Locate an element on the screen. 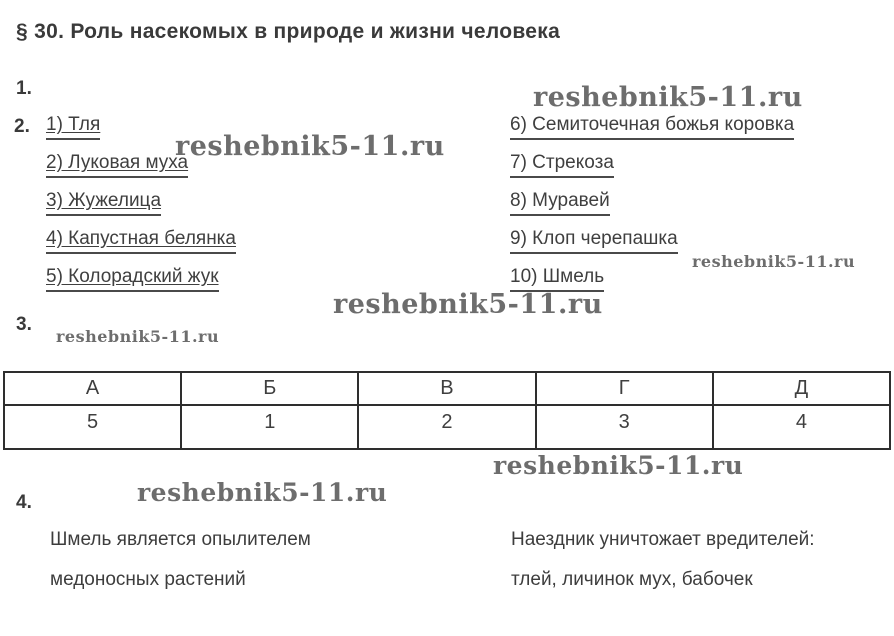 The width and height of the screenshot is (894, 636). table-header-cell: В is located at coordinates (447, 388).